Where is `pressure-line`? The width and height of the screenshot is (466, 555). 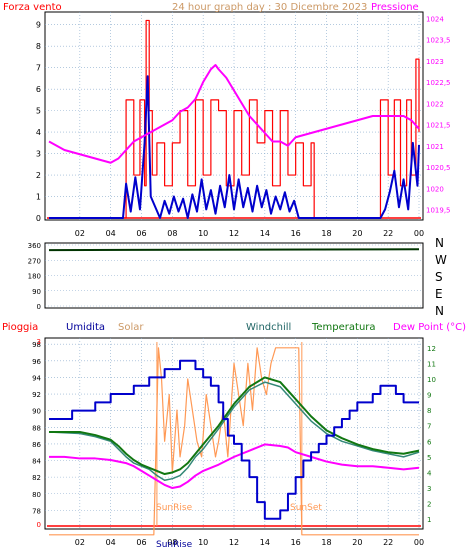
pressure-line is located at coordinates (234, 114).